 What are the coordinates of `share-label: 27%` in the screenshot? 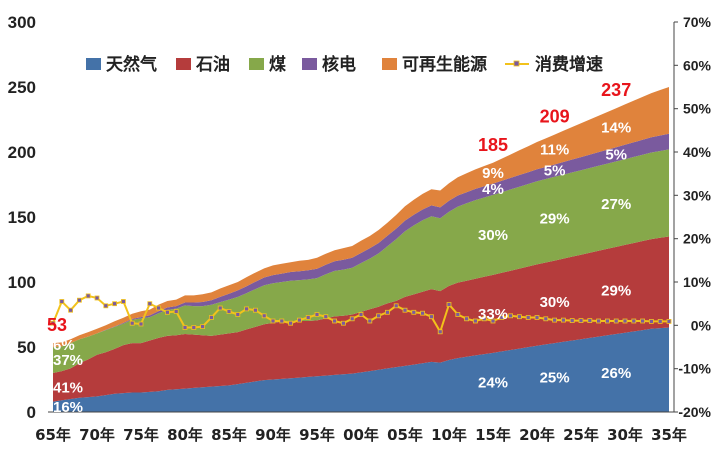 It's located at (616, 204).